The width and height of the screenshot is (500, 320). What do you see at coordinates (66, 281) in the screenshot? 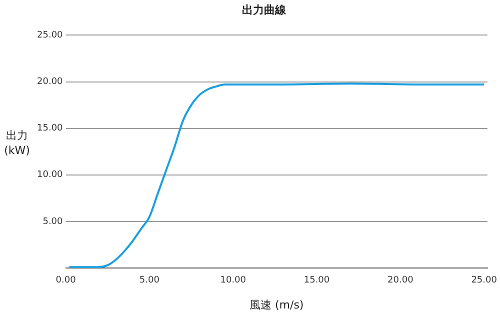
I see `x-tick-label: 0.00` at bounding box center [66, 281].